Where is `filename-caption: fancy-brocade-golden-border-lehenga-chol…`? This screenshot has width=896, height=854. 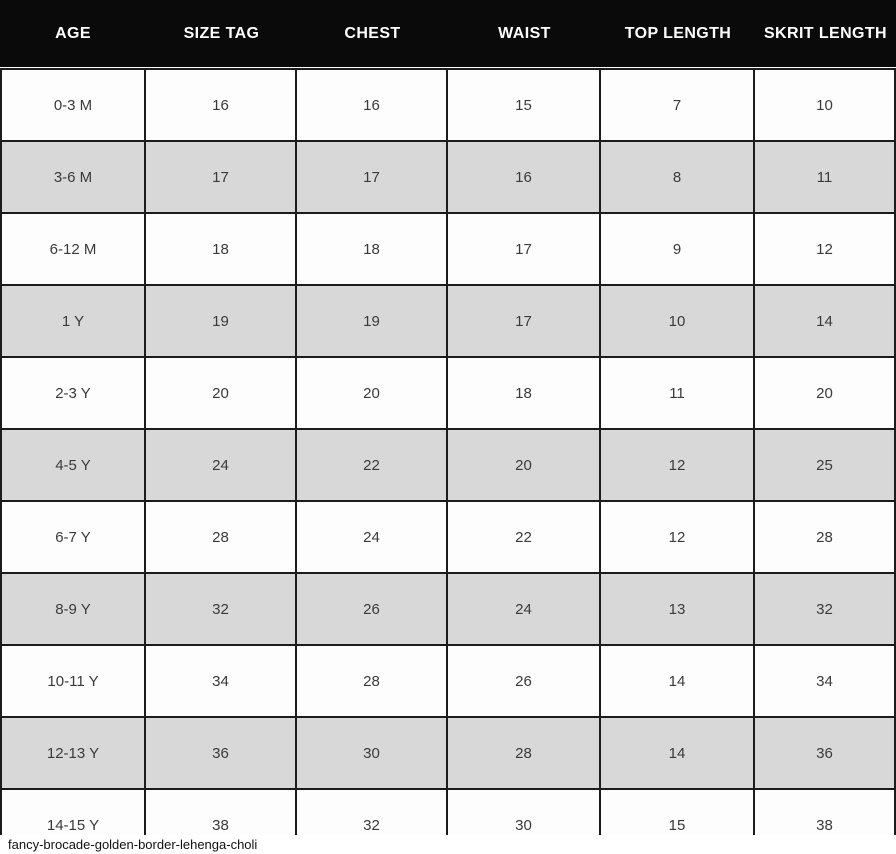 filename-caption: fancy-brocade-golden-border-lehenga-chol… is located at coordinates (133, 844).